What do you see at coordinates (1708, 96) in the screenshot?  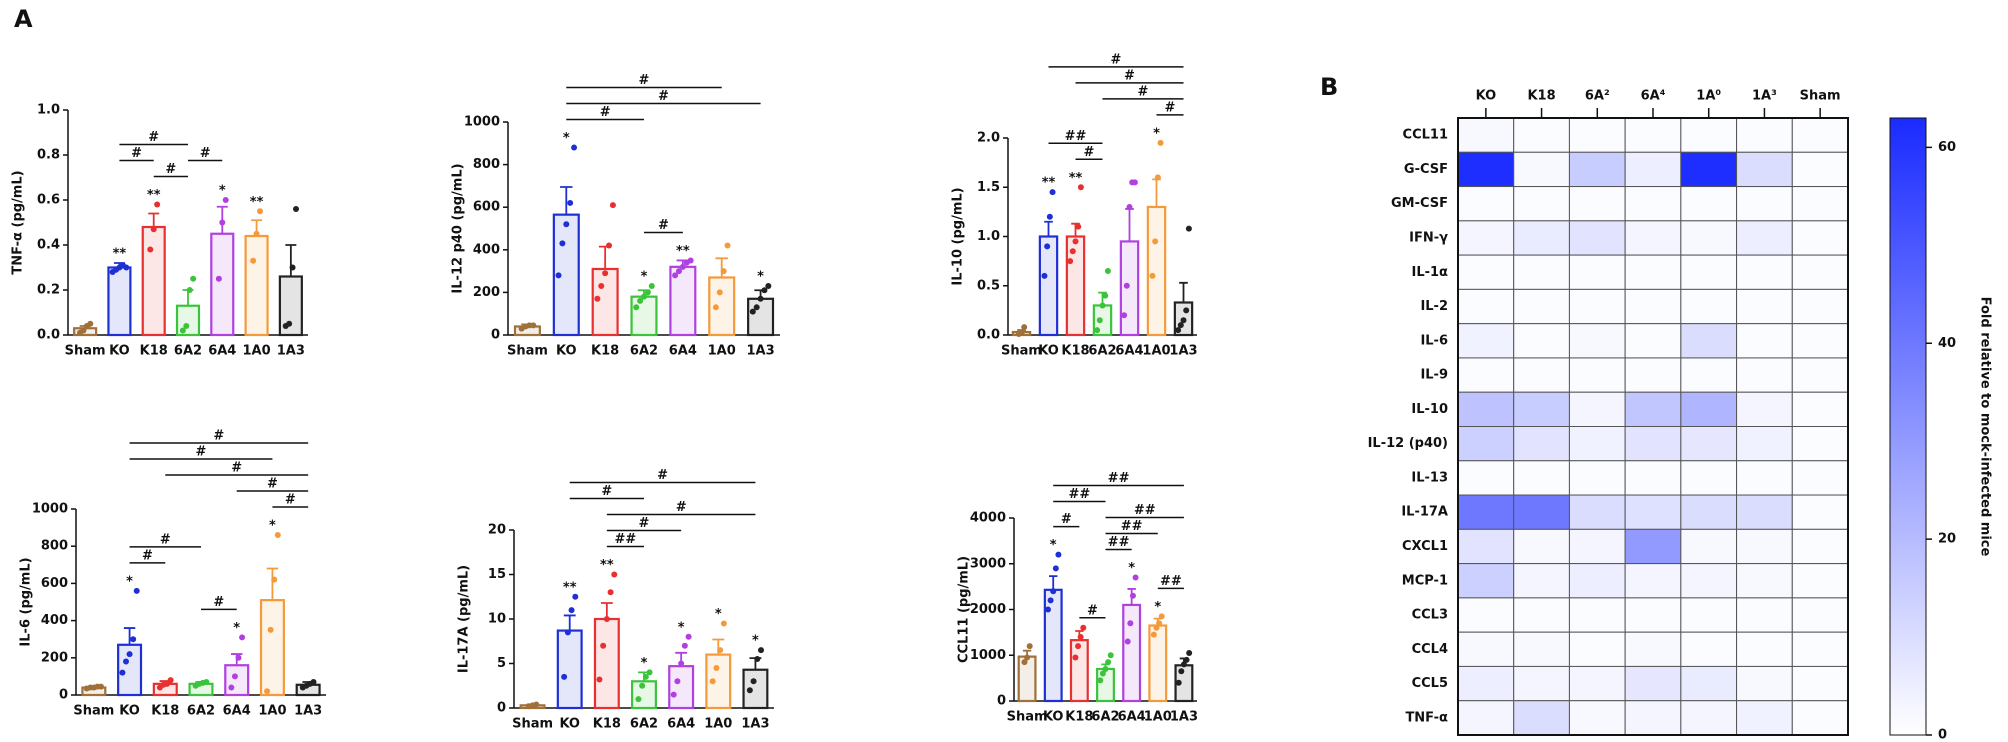 I see `column-label: 1A⁰` at bounding box center [1708, 96].